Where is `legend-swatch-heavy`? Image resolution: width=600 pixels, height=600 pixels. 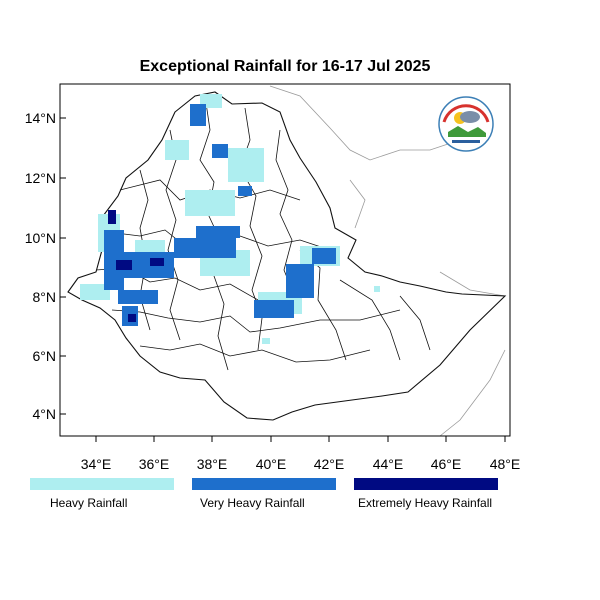
legend-swatch-heavy is located at coordinates (102, 484).